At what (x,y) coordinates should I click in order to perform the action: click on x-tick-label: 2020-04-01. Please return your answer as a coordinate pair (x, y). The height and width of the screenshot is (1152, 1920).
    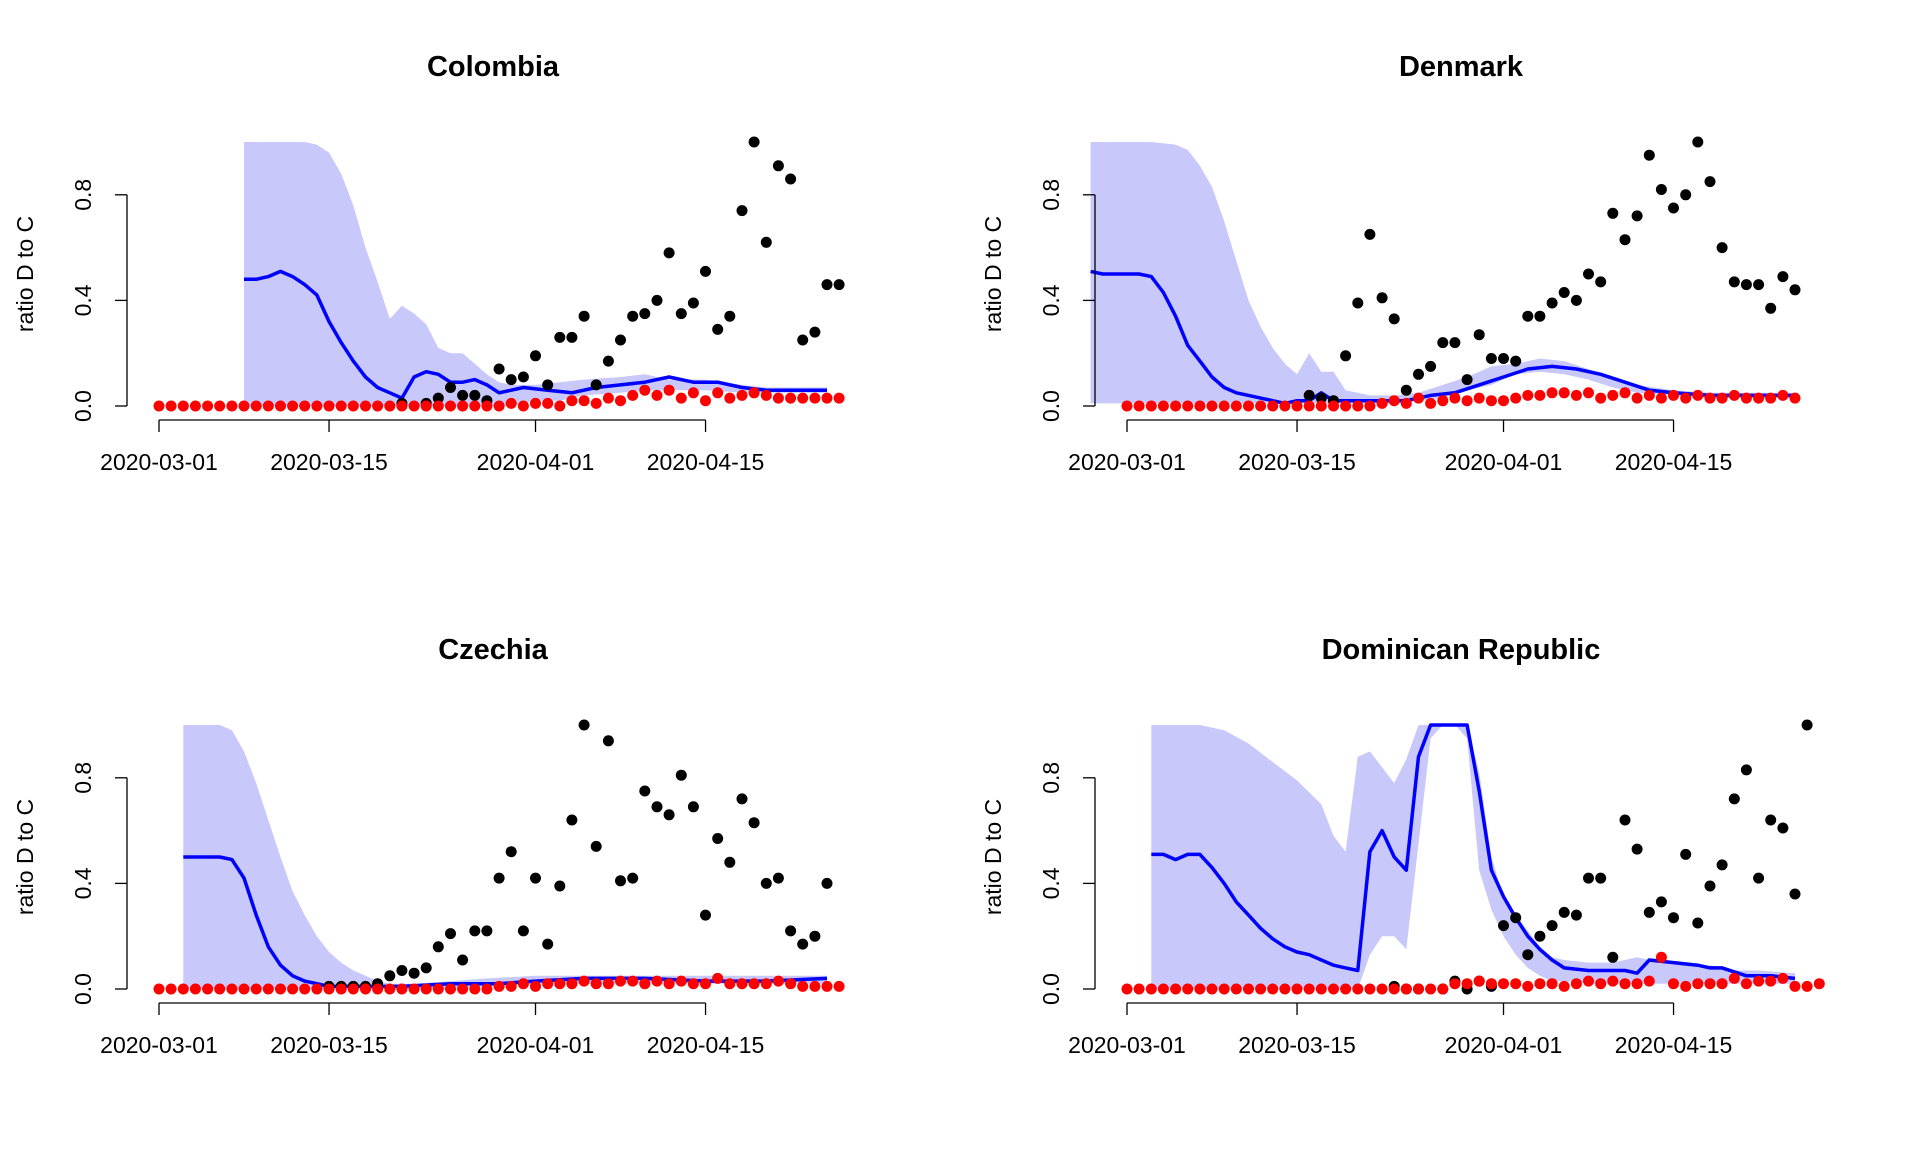
    Looking at the image, I should click on (536, 1045).